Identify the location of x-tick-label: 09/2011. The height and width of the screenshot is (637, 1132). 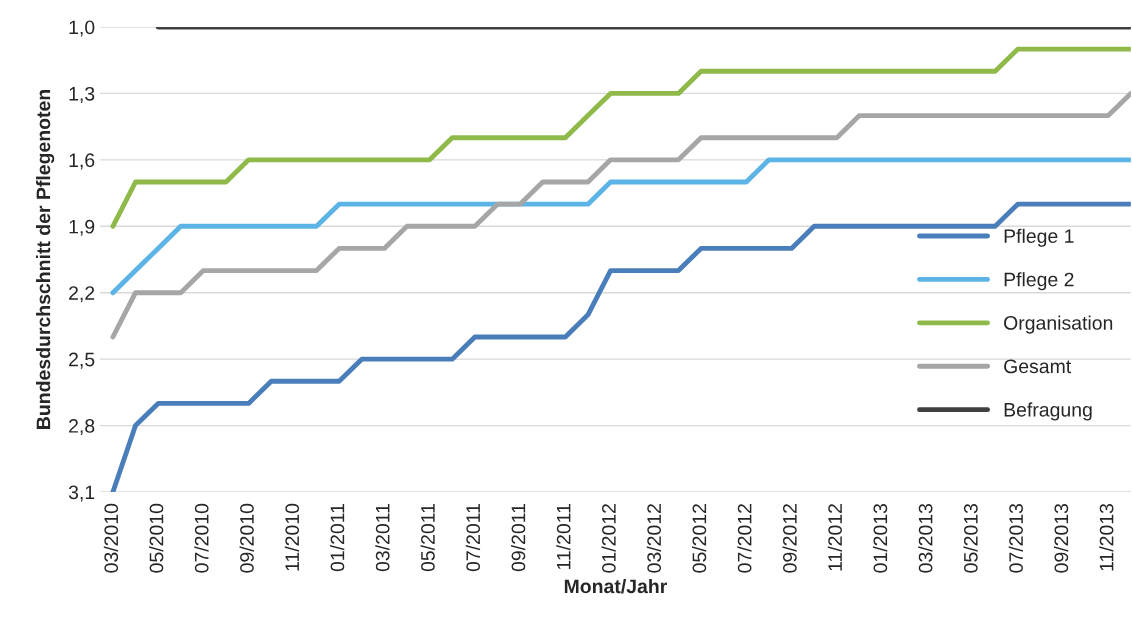
(518, 538).